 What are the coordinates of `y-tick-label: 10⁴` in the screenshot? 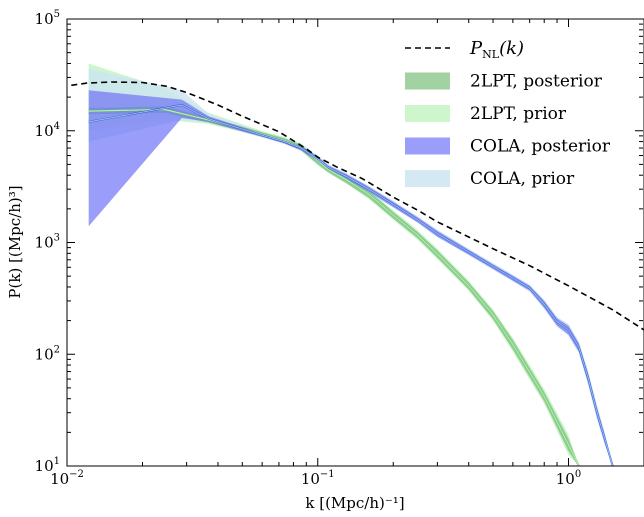 It's located at (47, 130).